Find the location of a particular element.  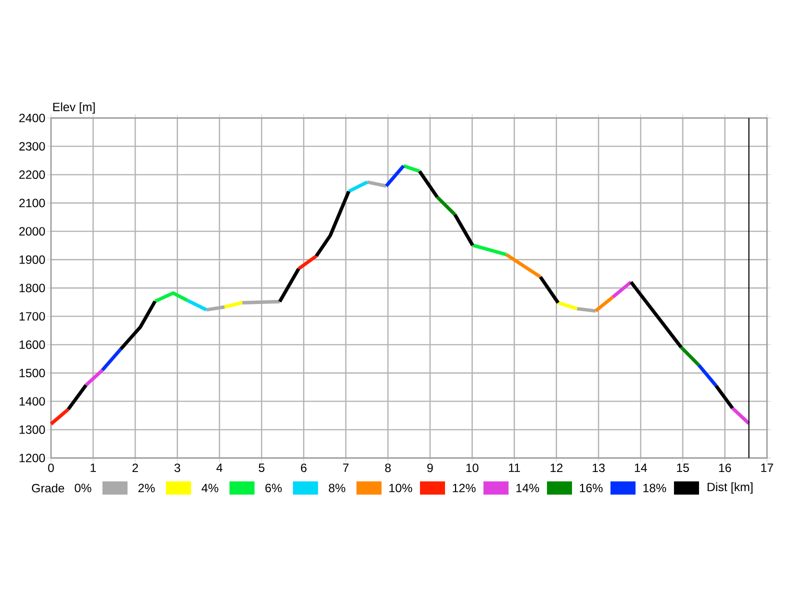

legend-label: 10% is located at coordinates (400, 488).